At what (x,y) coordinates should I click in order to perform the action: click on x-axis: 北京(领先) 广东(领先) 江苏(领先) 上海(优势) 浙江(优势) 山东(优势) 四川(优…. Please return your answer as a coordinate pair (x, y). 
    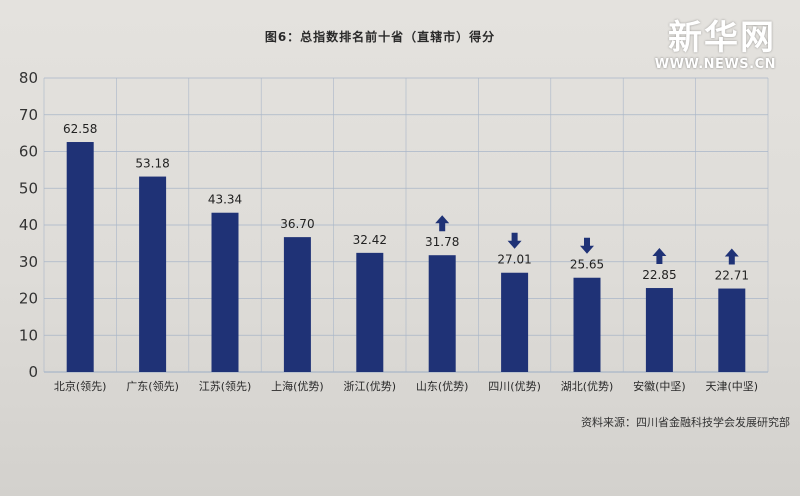
    Looking at the image, I should click on (406, 386).